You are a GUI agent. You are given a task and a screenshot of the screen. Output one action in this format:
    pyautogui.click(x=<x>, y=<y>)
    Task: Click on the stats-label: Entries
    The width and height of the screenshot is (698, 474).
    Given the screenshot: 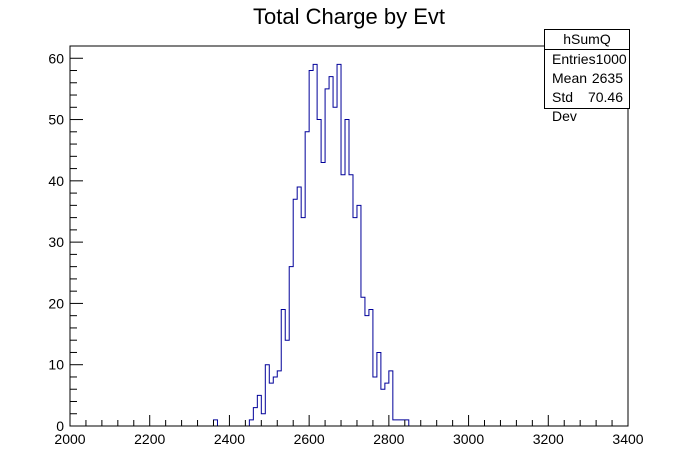 What is the action you would take?
    pyautogui.click(x=574, y=59)
    